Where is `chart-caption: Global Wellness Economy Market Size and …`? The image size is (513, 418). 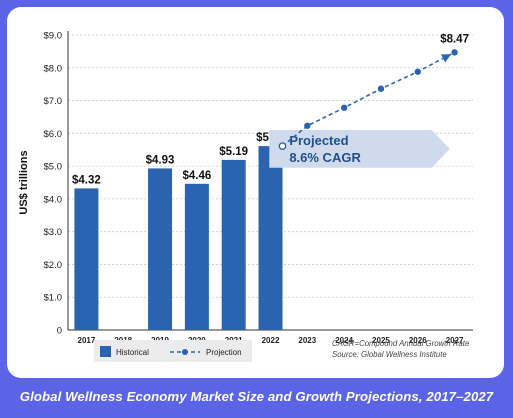 chart-caption: Global Wellness Economy Market Size and … is located at coordinates (256, 396).